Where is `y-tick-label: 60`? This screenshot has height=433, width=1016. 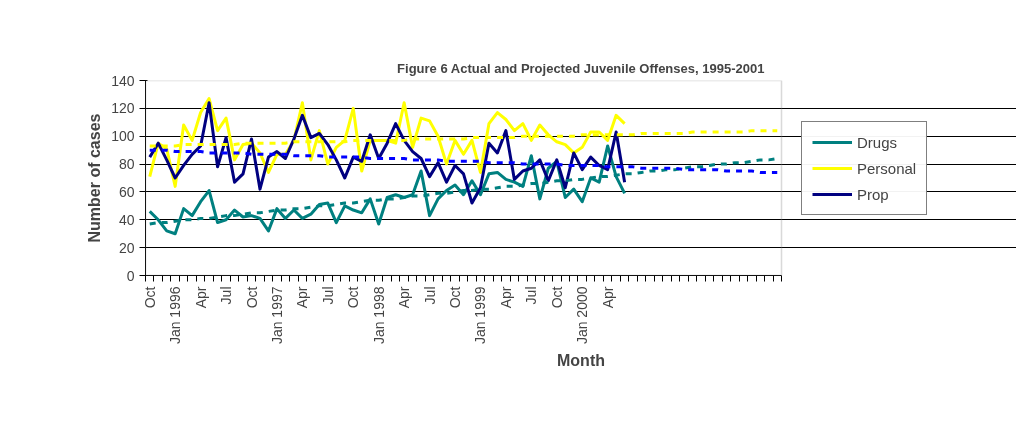 y-tick-label: 60 is located at coordinates (126, 191).